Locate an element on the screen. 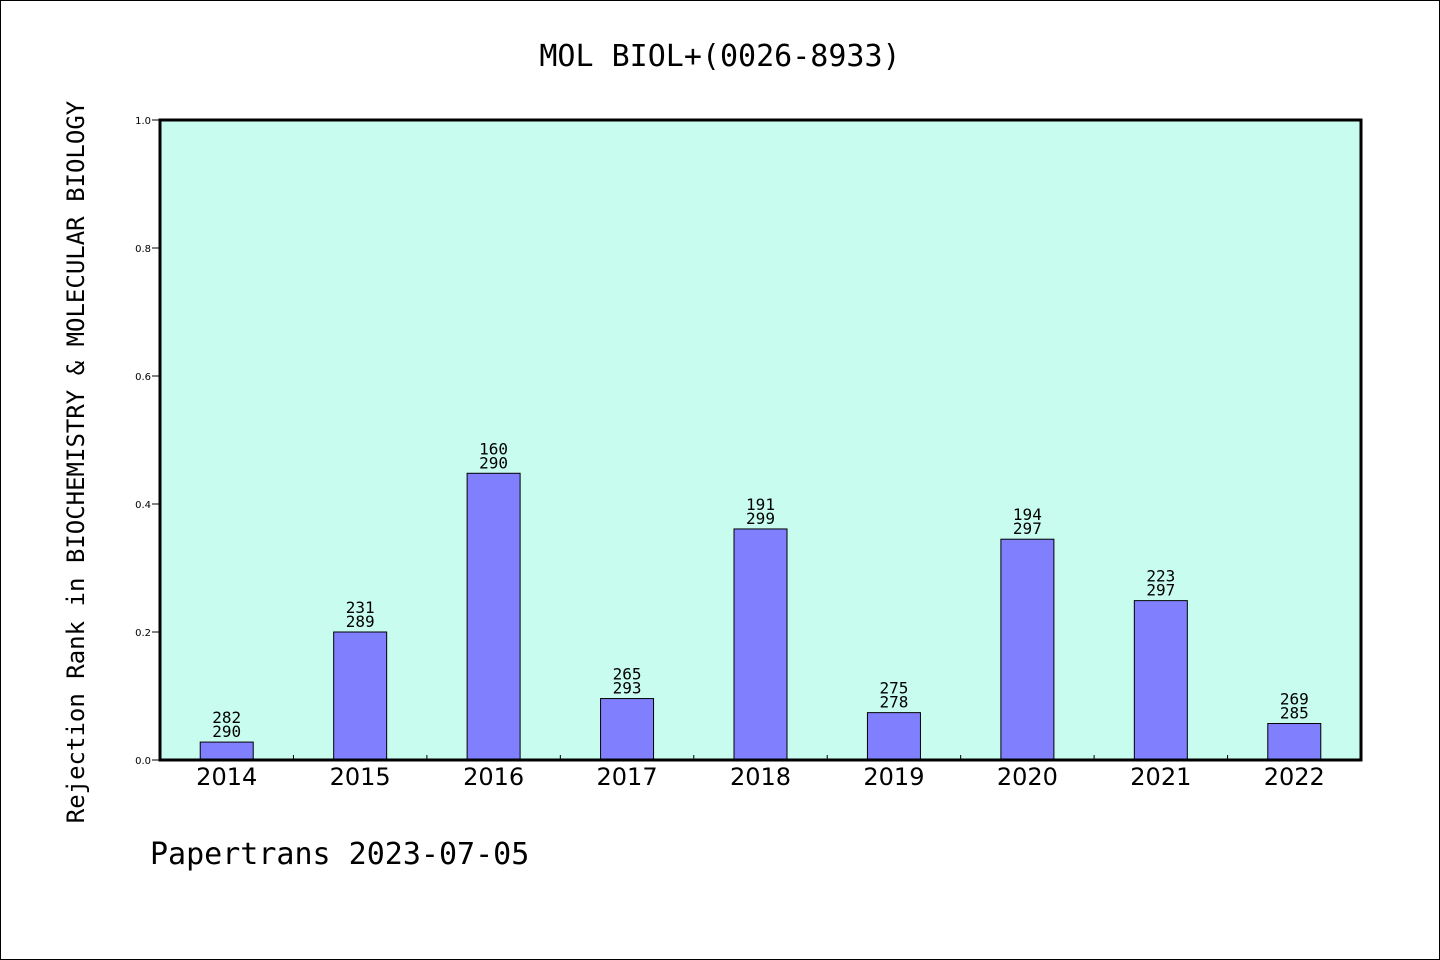  y-tick-label: 0.2 is located at coordinates (143, 633).